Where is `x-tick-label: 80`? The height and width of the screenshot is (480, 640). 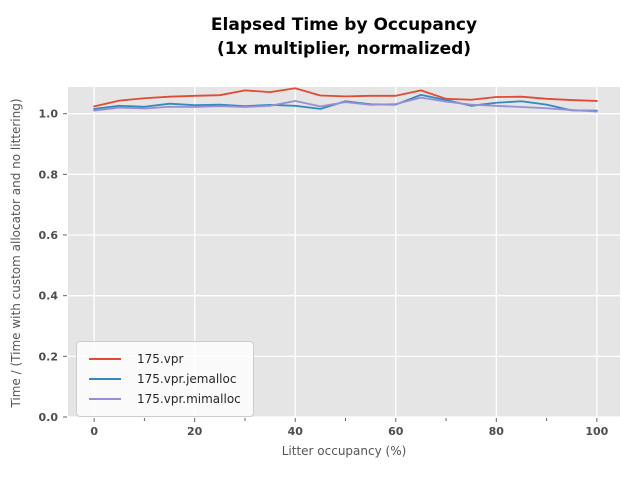 x-tick-label: 80 is located at coordinates (497, 431).